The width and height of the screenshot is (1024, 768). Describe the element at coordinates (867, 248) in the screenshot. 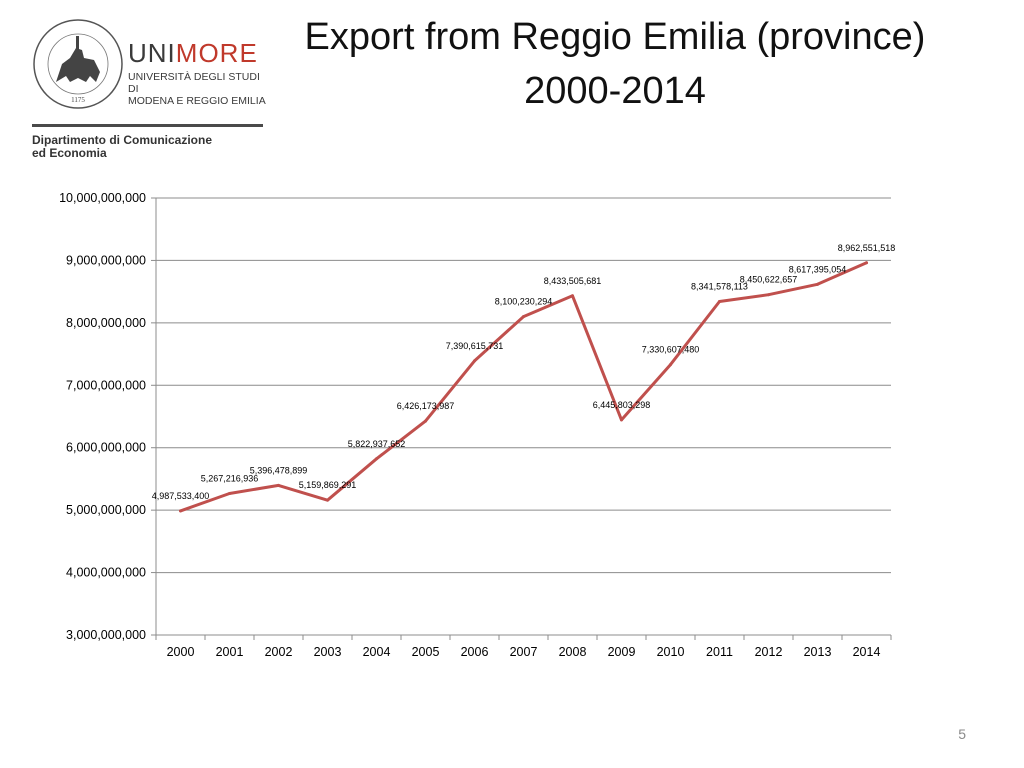

I see `data-label: 8,962,551,518` at that location.